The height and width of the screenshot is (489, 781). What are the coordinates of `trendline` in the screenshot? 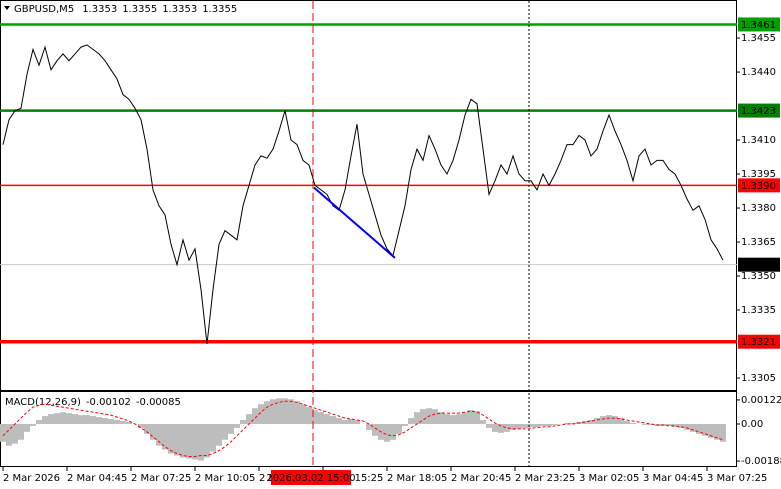 It's located at (354, 222).